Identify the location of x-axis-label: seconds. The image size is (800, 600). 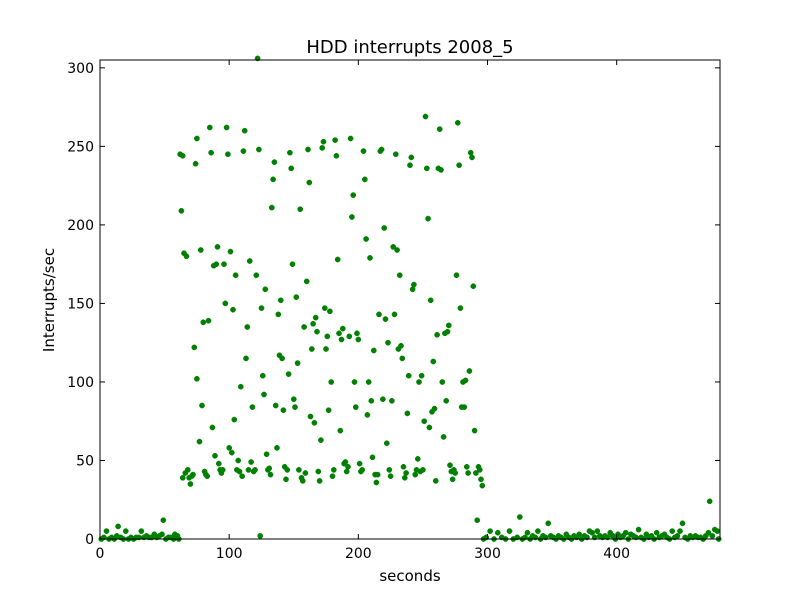
(409, 576).